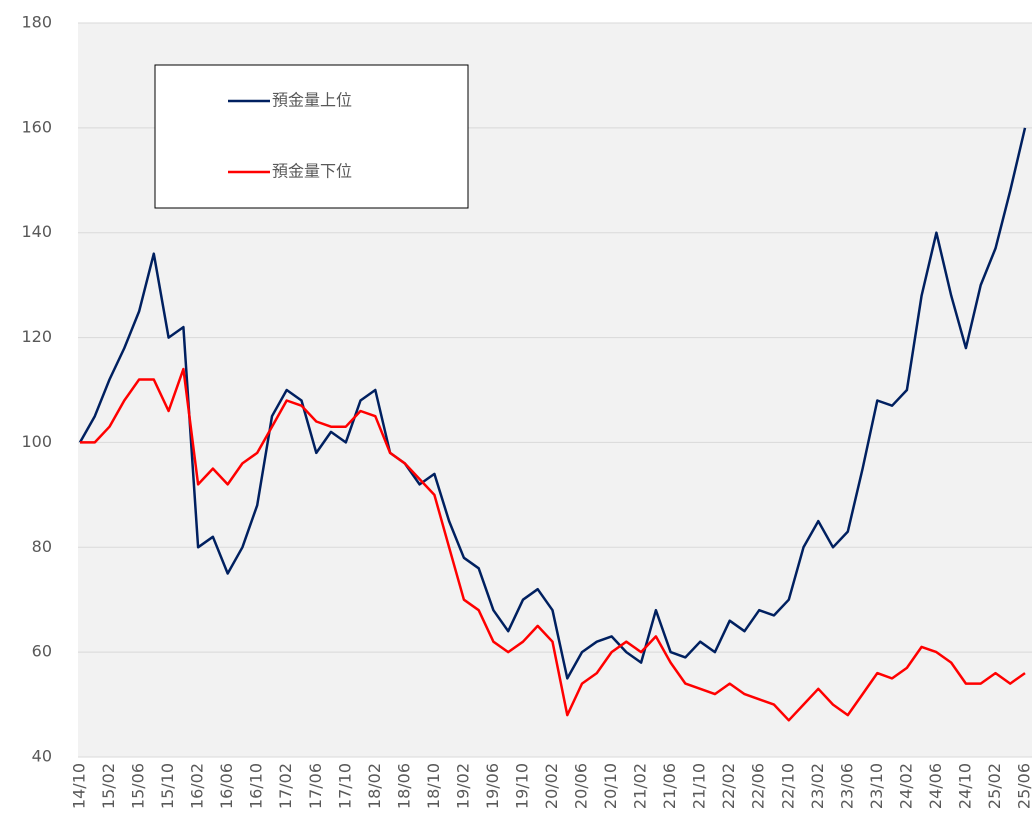  Describe the element at coordinates (197, 786) in the screenshot. I see `x-tick-label: 16/02` at that location.